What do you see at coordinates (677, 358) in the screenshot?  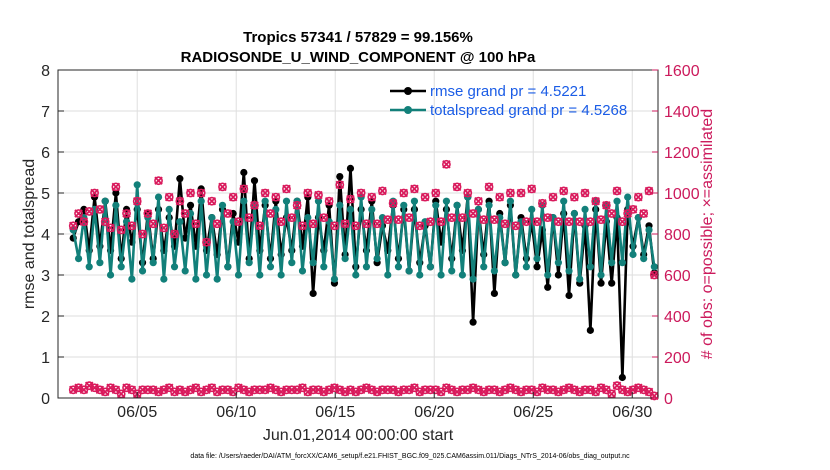 I see `y-tick-label-right: 200` at bounding box center [677, 358].